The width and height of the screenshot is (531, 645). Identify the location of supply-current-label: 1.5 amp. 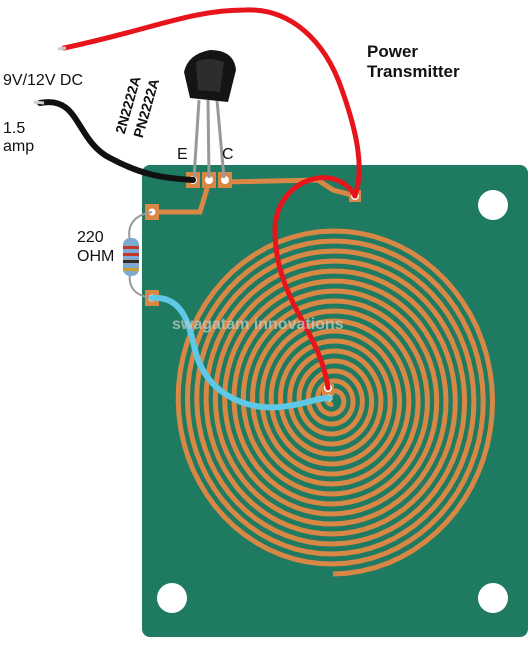
(18, 138).